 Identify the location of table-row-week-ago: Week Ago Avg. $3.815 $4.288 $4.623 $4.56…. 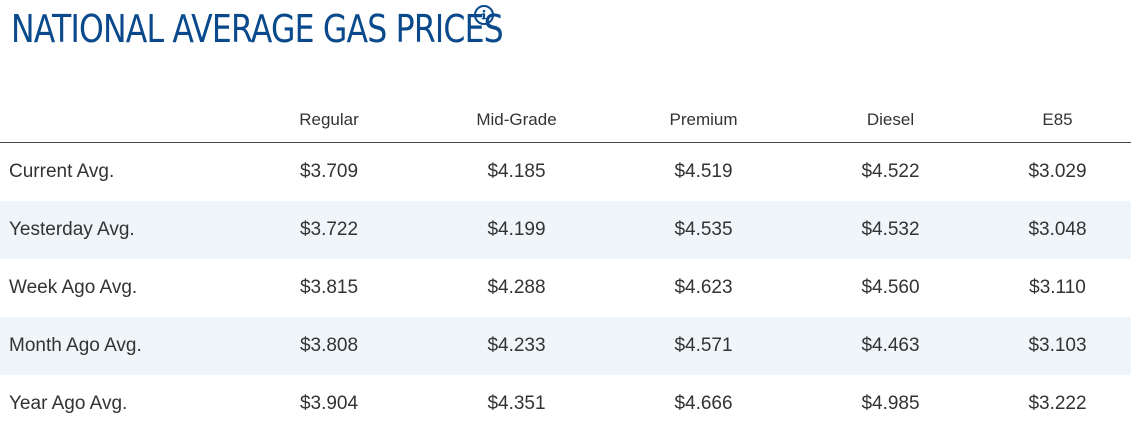
(565, 288).